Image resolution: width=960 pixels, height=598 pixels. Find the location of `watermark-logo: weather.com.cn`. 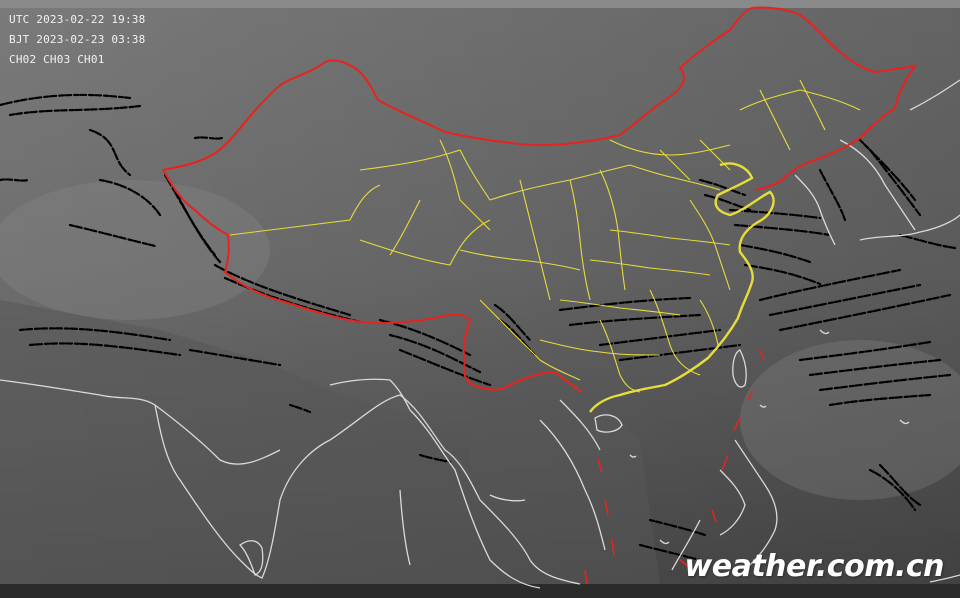

watermark-logo: weather.com.cn is located at coordinates (814, 566).